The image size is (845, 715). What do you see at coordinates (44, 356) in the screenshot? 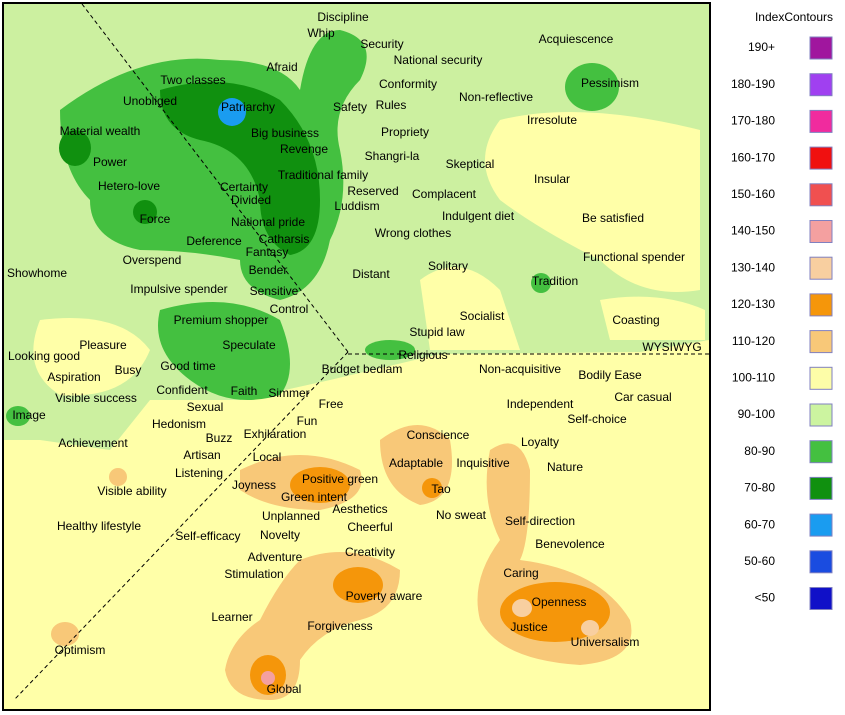
I see `term-label: Looking good` at bounding box center [44, 356].